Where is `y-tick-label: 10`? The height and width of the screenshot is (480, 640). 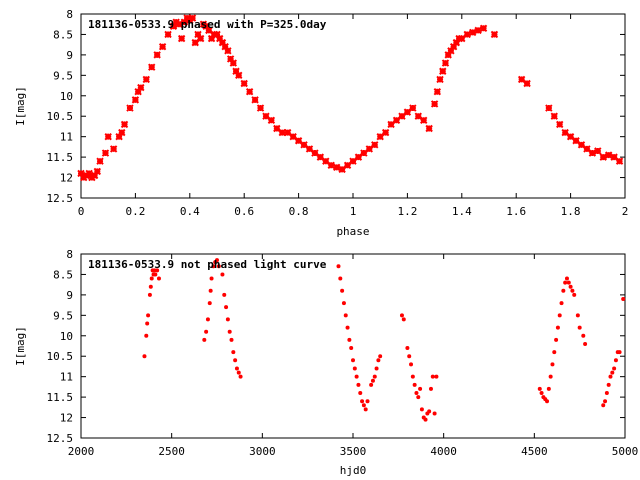
y-tick-label: 10 is located at coordinates (66, 96).